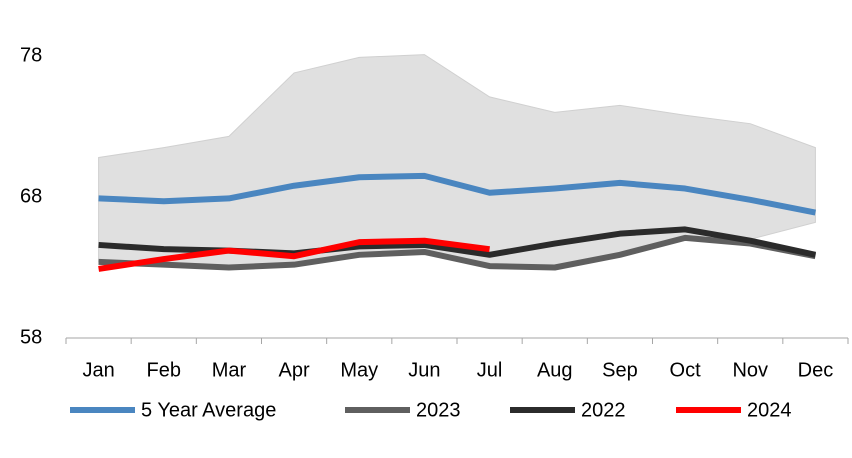 The image size is (852, 458). What do you see at coordinates (750, 370) in the screenshot?
I see `x-tick-label: Nov` at bounding box center [750, 370].